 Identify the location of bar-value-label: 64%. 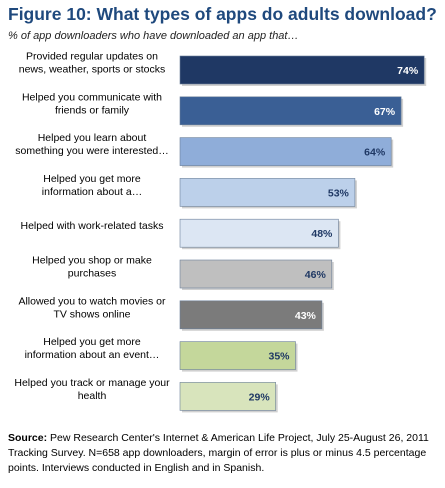
(375, 153).